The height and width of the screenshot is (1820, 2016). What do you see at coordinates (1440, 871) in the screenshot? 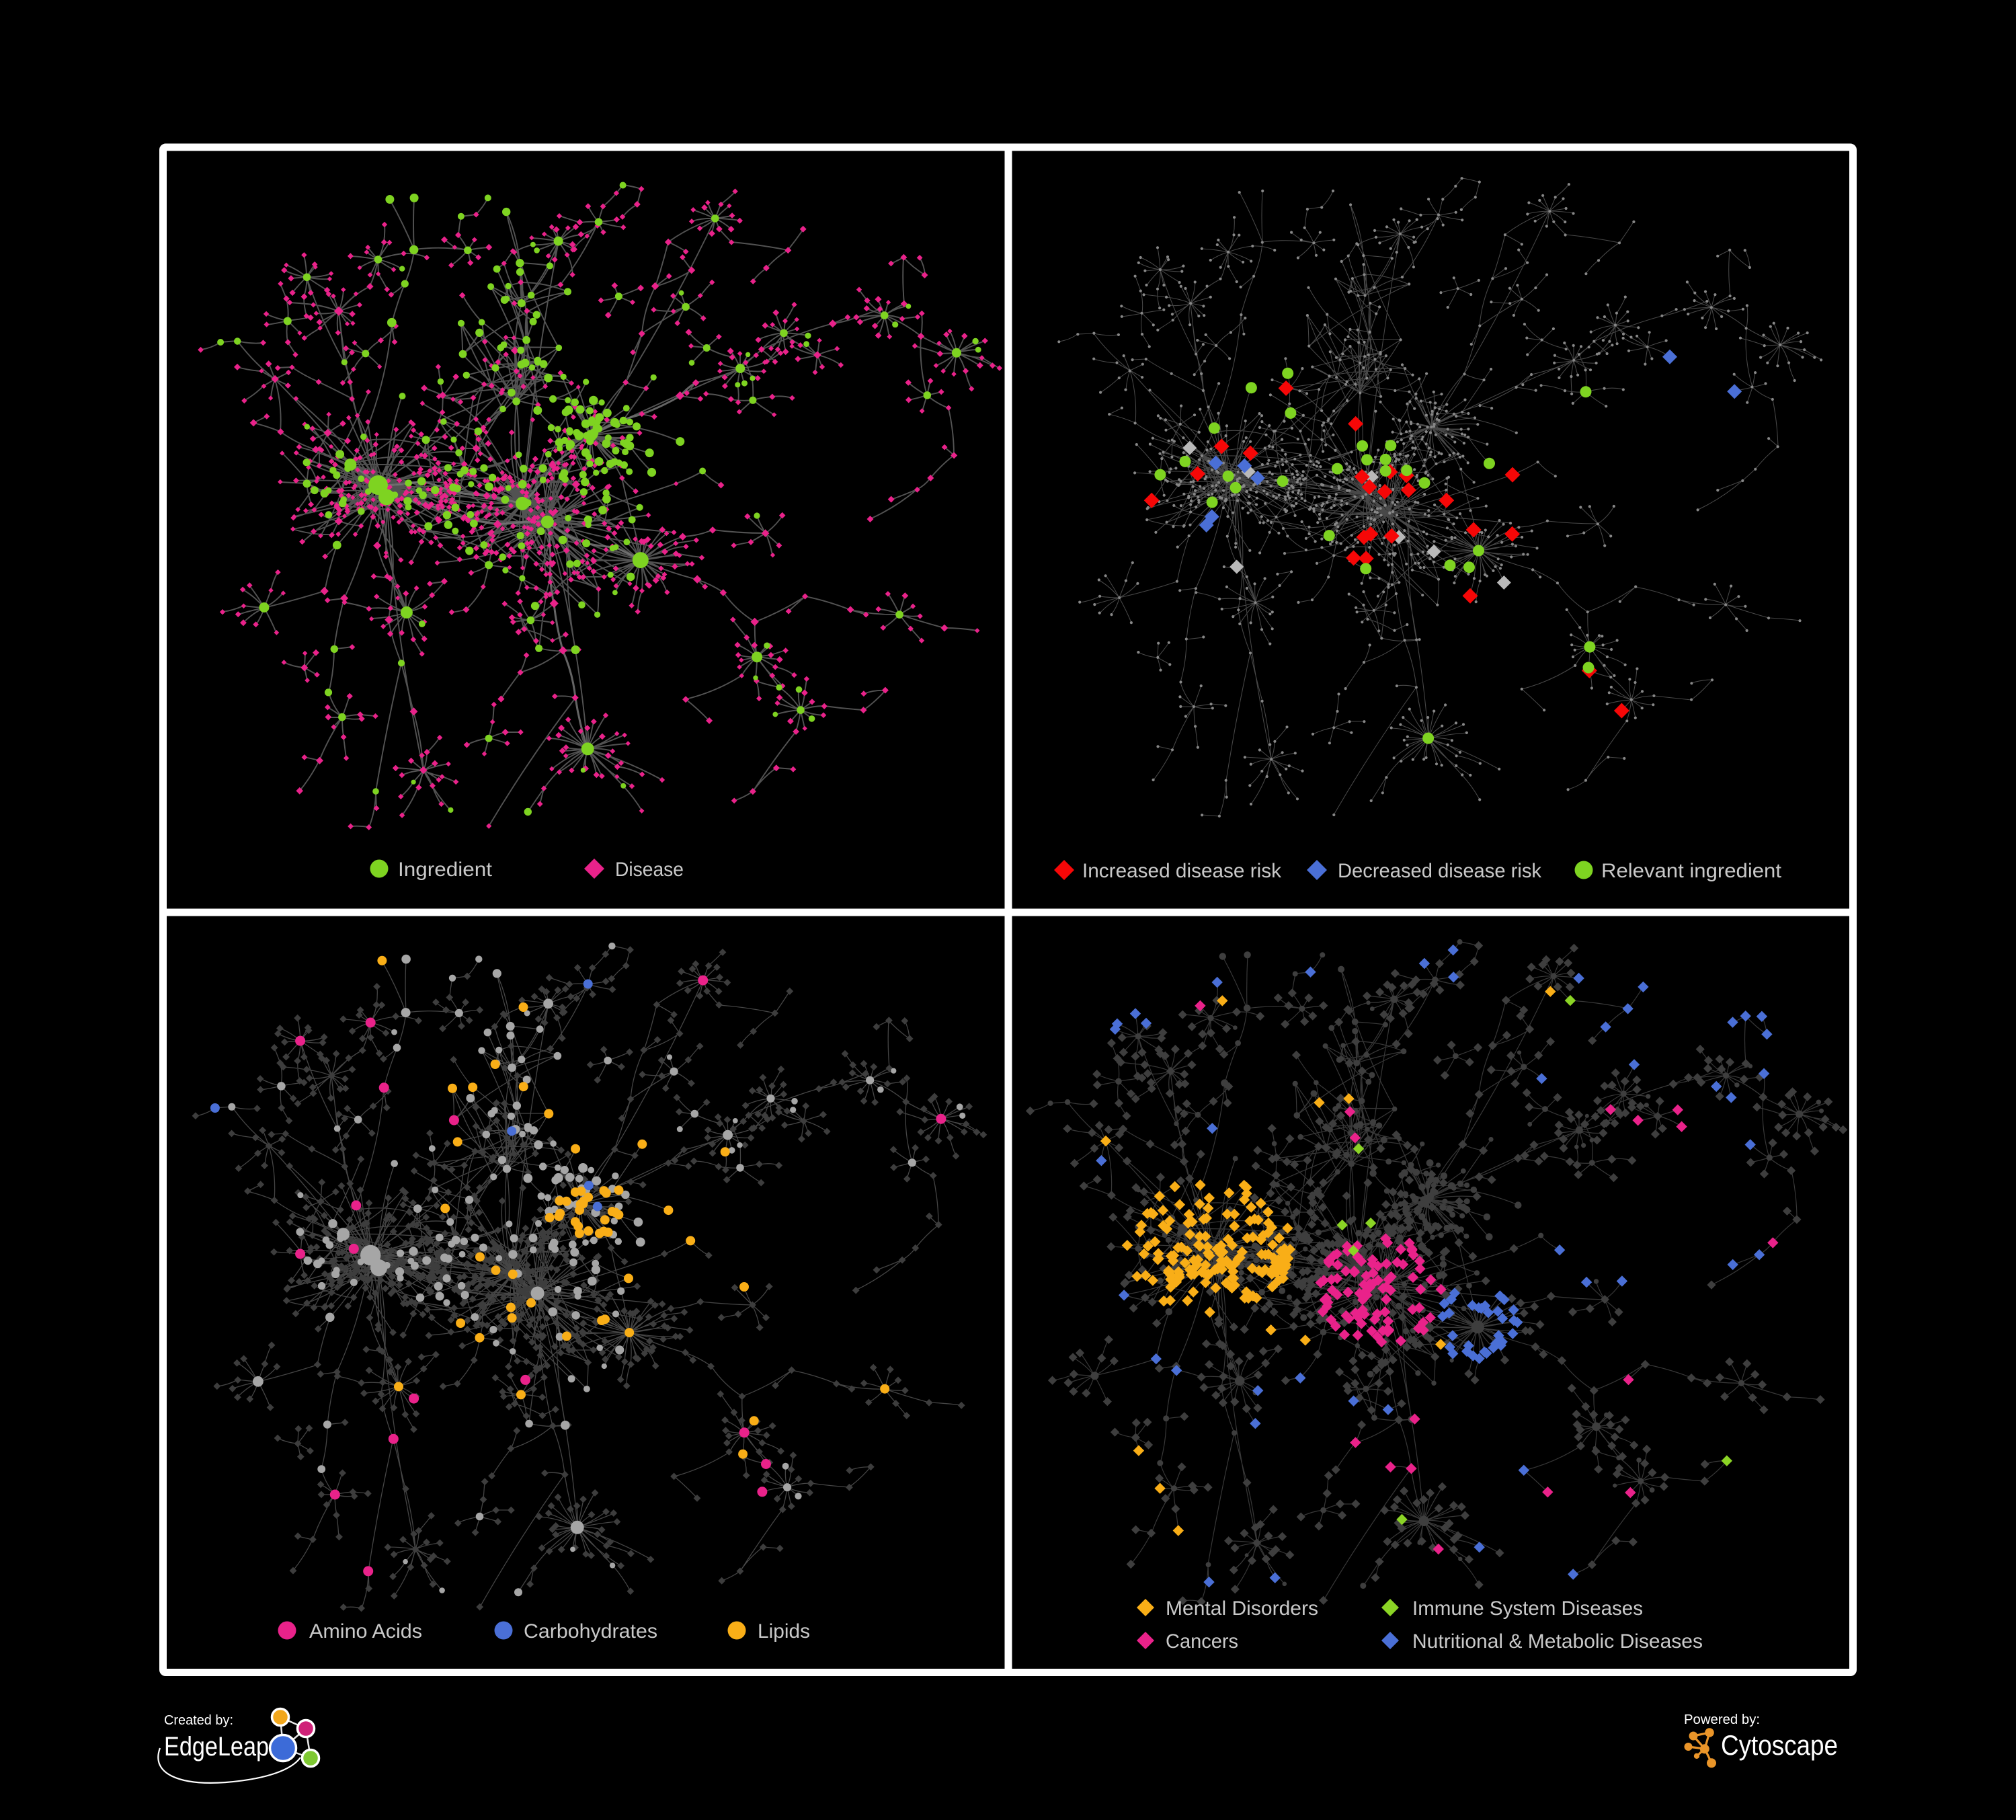
I see `svg-text: Decreased disease risk` at bounding box center [1440, 871].